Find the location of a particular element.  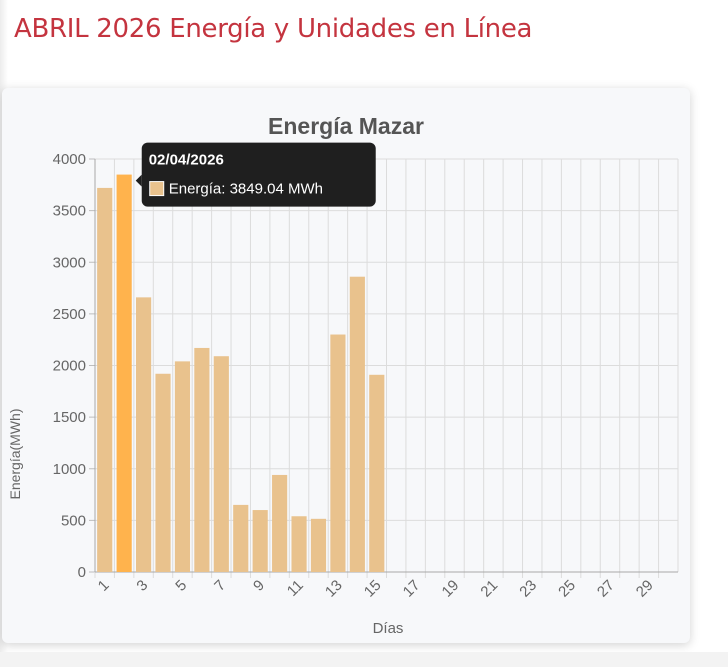

x-tick-label: 19 is located at coordinates (451, 589).